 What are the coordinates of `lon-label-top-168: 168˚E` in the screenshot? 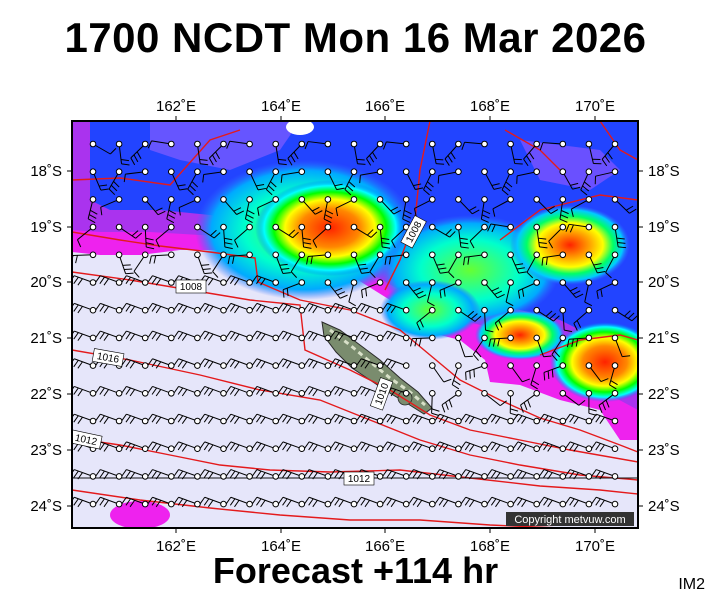 It's located at (490, 106).